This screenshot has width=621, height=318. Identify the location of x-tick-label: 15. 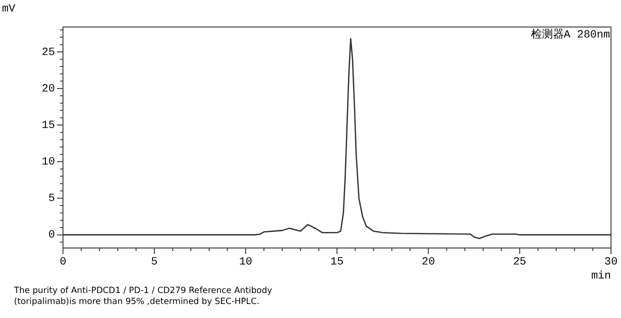
(337, 262).